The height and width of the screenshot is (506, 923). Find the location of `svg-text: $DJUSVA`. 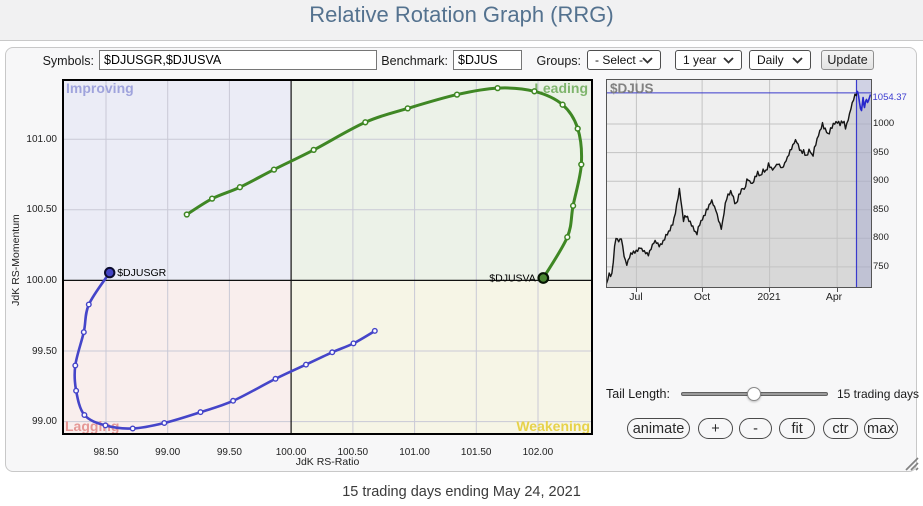

svg-text: $DJUSVA is located at coordinates (512, 279).